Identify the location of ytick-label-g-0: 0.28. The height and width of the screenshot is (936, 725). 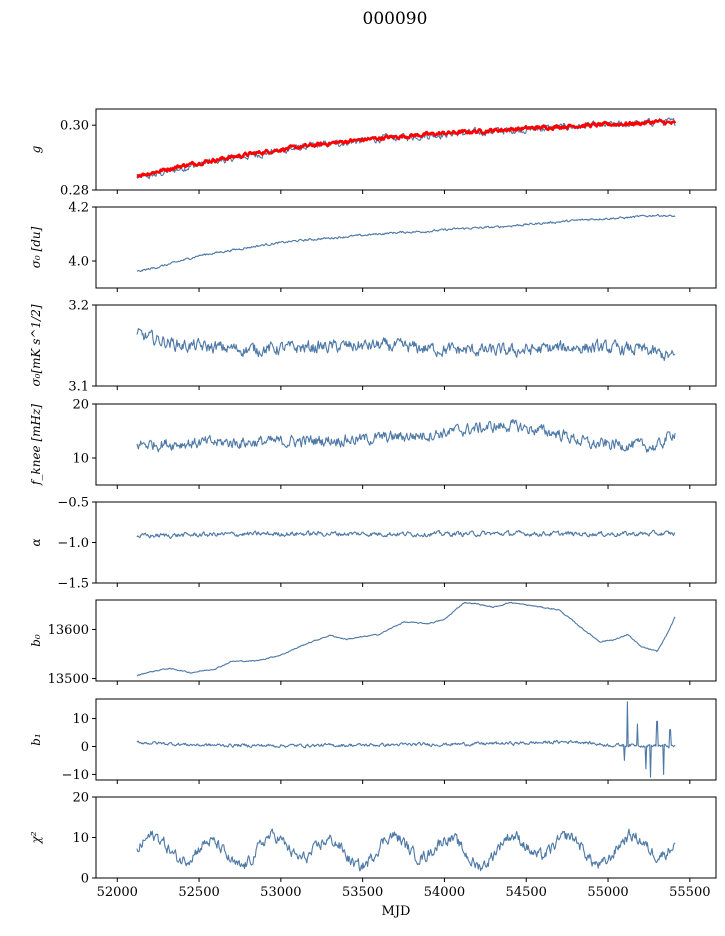
(74, 191).